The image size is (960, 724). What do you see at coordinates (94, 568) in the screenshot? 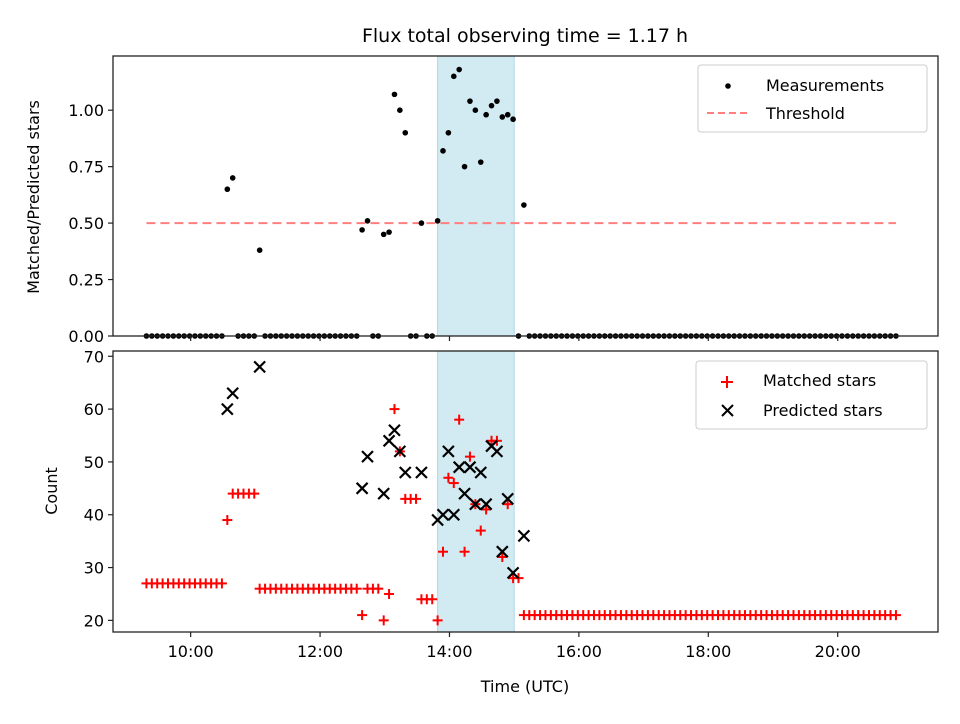
I see `counts-y-tick-label: 30` at bounding box center [94, 568].